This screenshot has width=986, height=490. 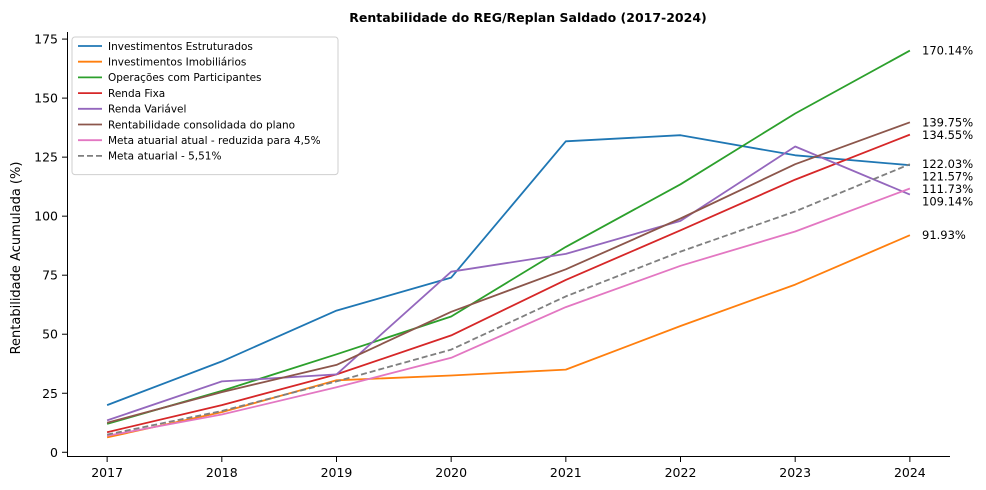 What do you see at coordinates (214, 141) in the screenshot?
I see `legend-label: Meta atuarial atual - reduzida para 4,5%` at bounding box center [214, 141].